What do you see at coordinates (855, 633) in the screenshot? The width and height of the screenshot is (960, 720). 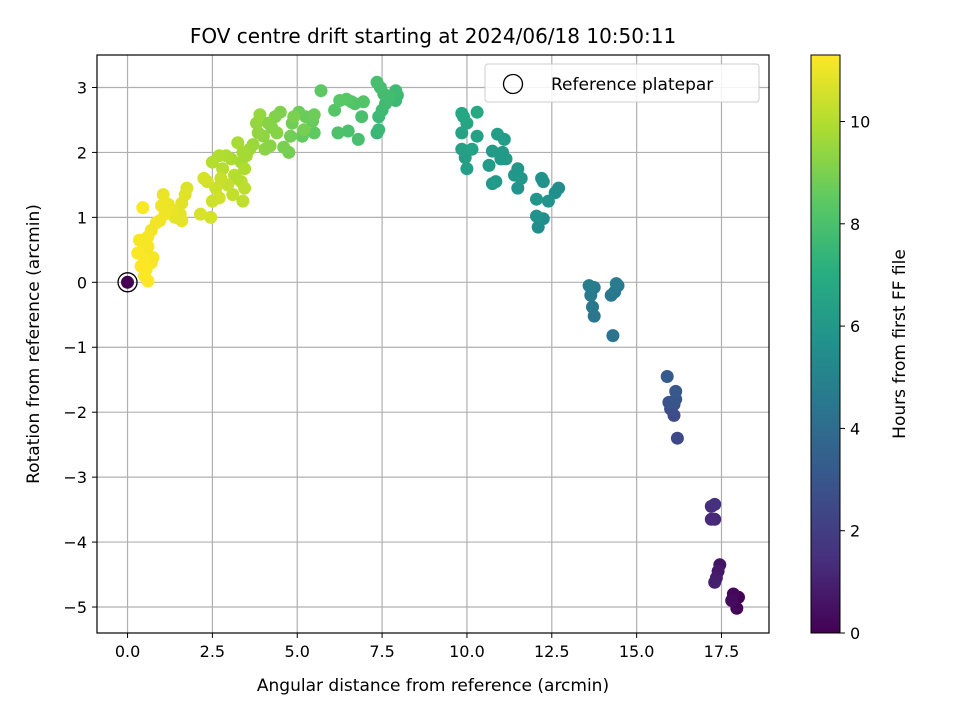 I see `colorbar-tick-label: 0` at bounding box center [855, 633].